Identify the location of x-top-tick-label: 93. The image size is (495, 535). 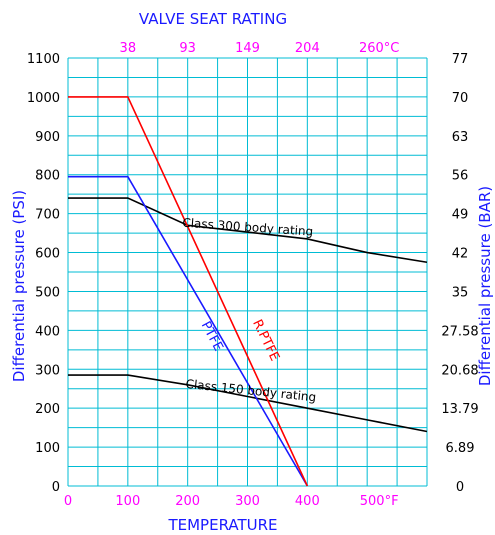
(187, 48).